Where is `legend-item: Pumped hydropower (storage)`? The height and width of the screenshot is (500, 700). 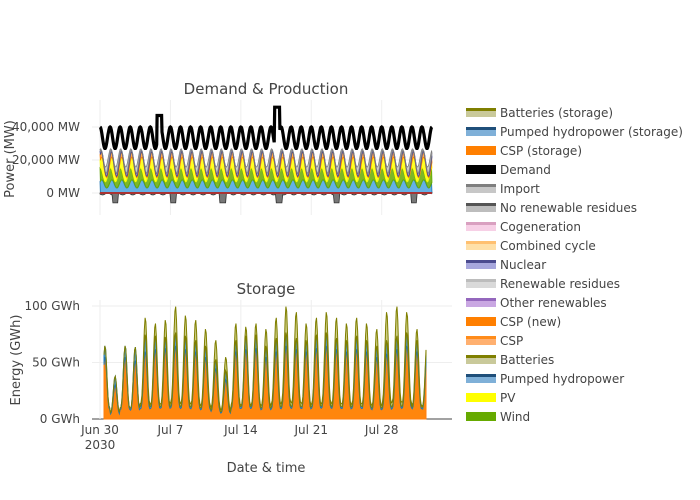 legend-item: Pumped hydropower (storage) is located at coordinates (582, 132).